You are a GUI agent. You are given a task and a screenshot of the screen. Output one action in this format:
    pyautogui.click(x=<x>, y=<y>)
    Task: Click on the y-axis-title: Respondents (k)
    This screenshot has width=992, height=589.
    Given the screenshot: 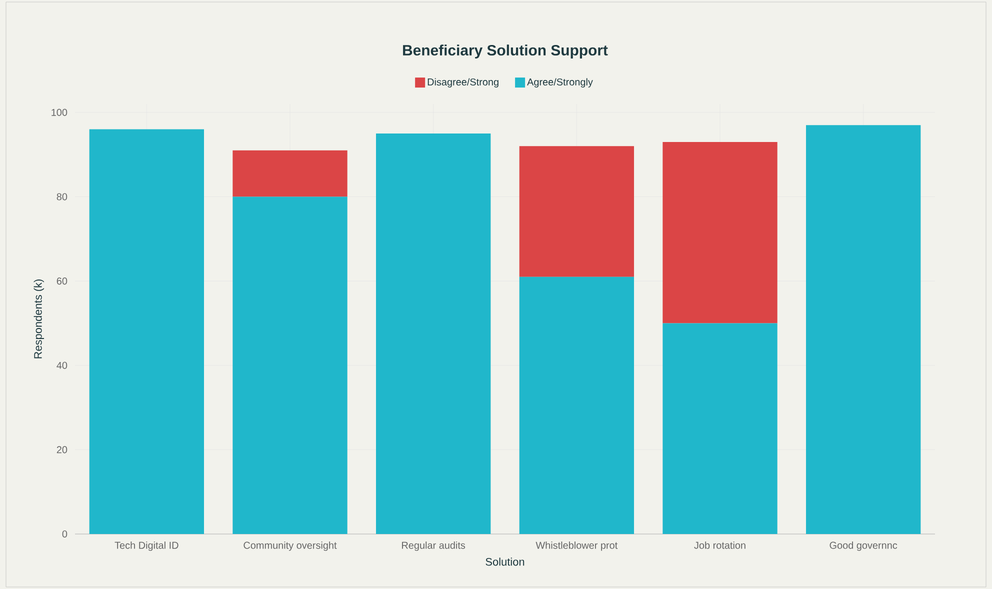 What is the action you would take?
    pyautogui.click(x=39, y=318)
    